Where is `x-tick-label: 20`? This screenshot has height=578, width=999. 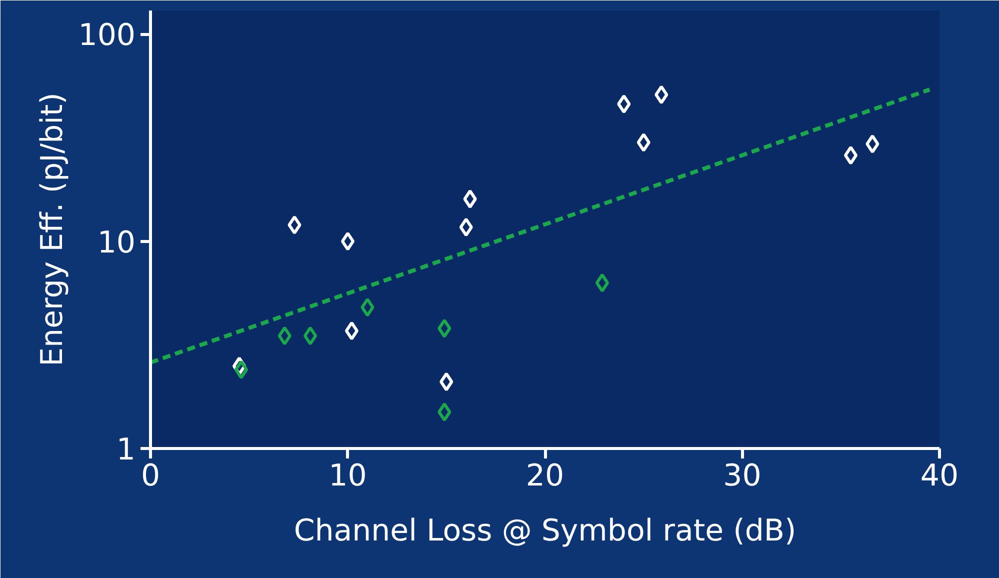
x-tick-label: 20 is located at coordinates (545, 476).